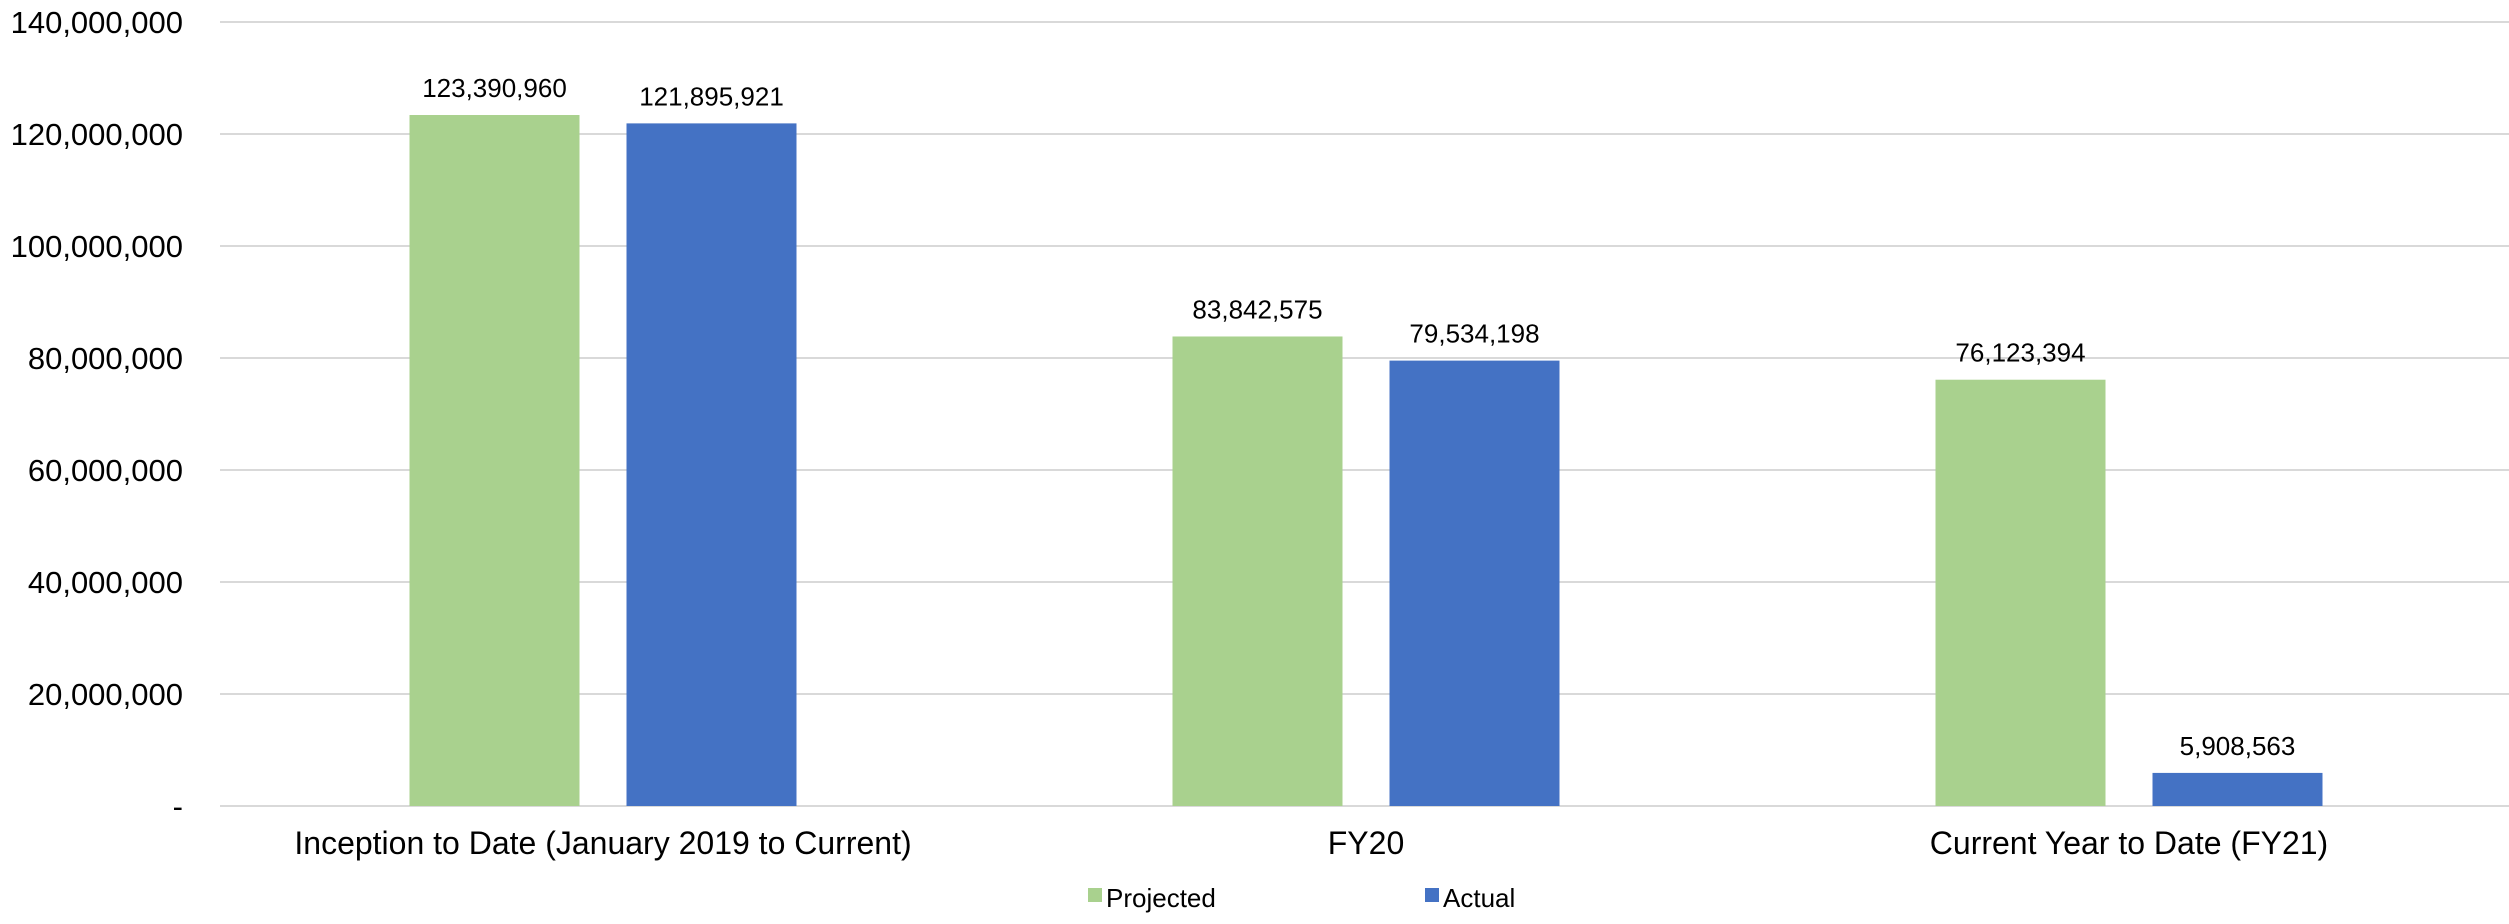  I want to click on data-label: 121,895,921, so click(711, 96).